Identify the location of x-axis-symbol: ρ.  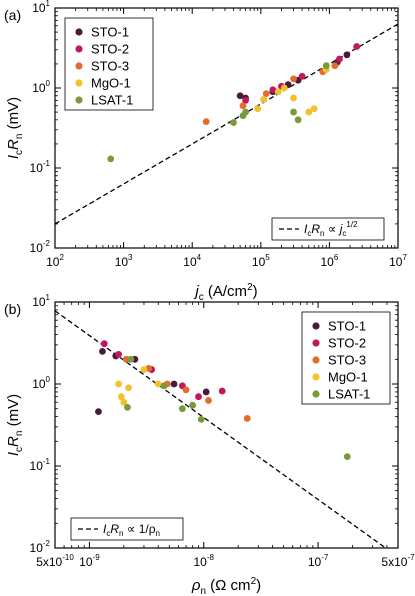
(196, 585).